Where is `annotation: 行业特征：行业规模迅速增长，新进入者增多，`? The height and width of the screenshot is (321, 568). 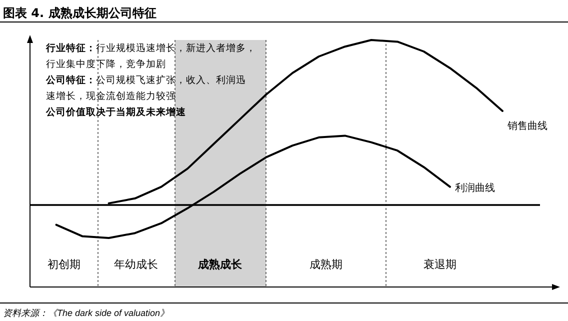 annotation: 行业特征：行业规模迅速增长，新进入者增多， is located at coordinates (150, 48).